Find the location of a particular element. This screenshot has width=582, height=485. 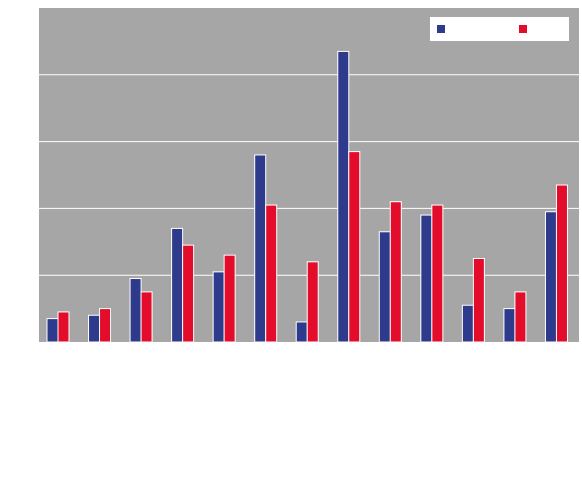

bar-series2-category1 is located at coordinates (63, 327).